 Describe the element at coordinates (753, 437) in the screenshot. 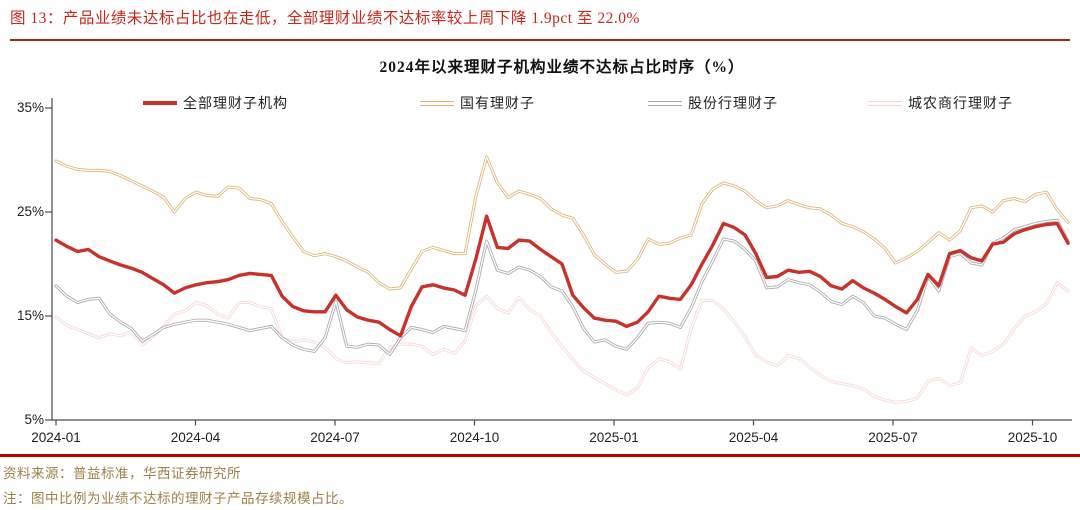

I see `x-tick-label: 2025-04` at that location.